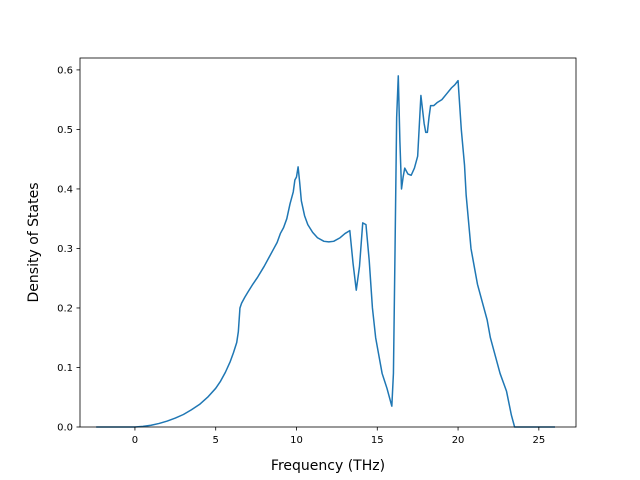 This screenshot has width=640, height=480. I want to click on y-axis-title: Density of States, so click(34, 243).